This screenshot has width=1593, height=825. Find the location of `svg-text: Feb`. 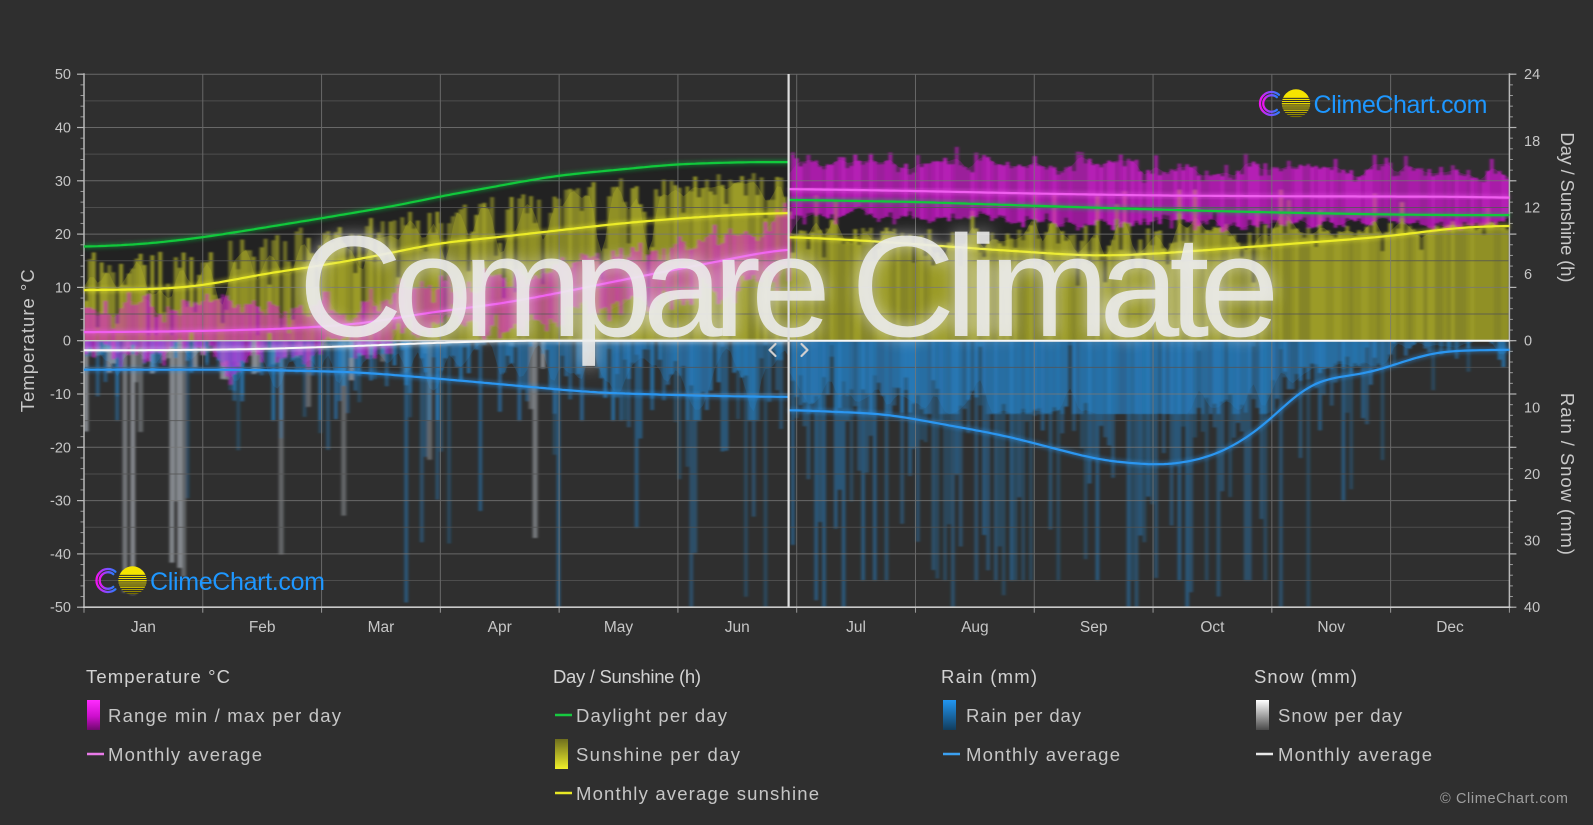

svg-text: Feb is located at coordinates (262, 627).